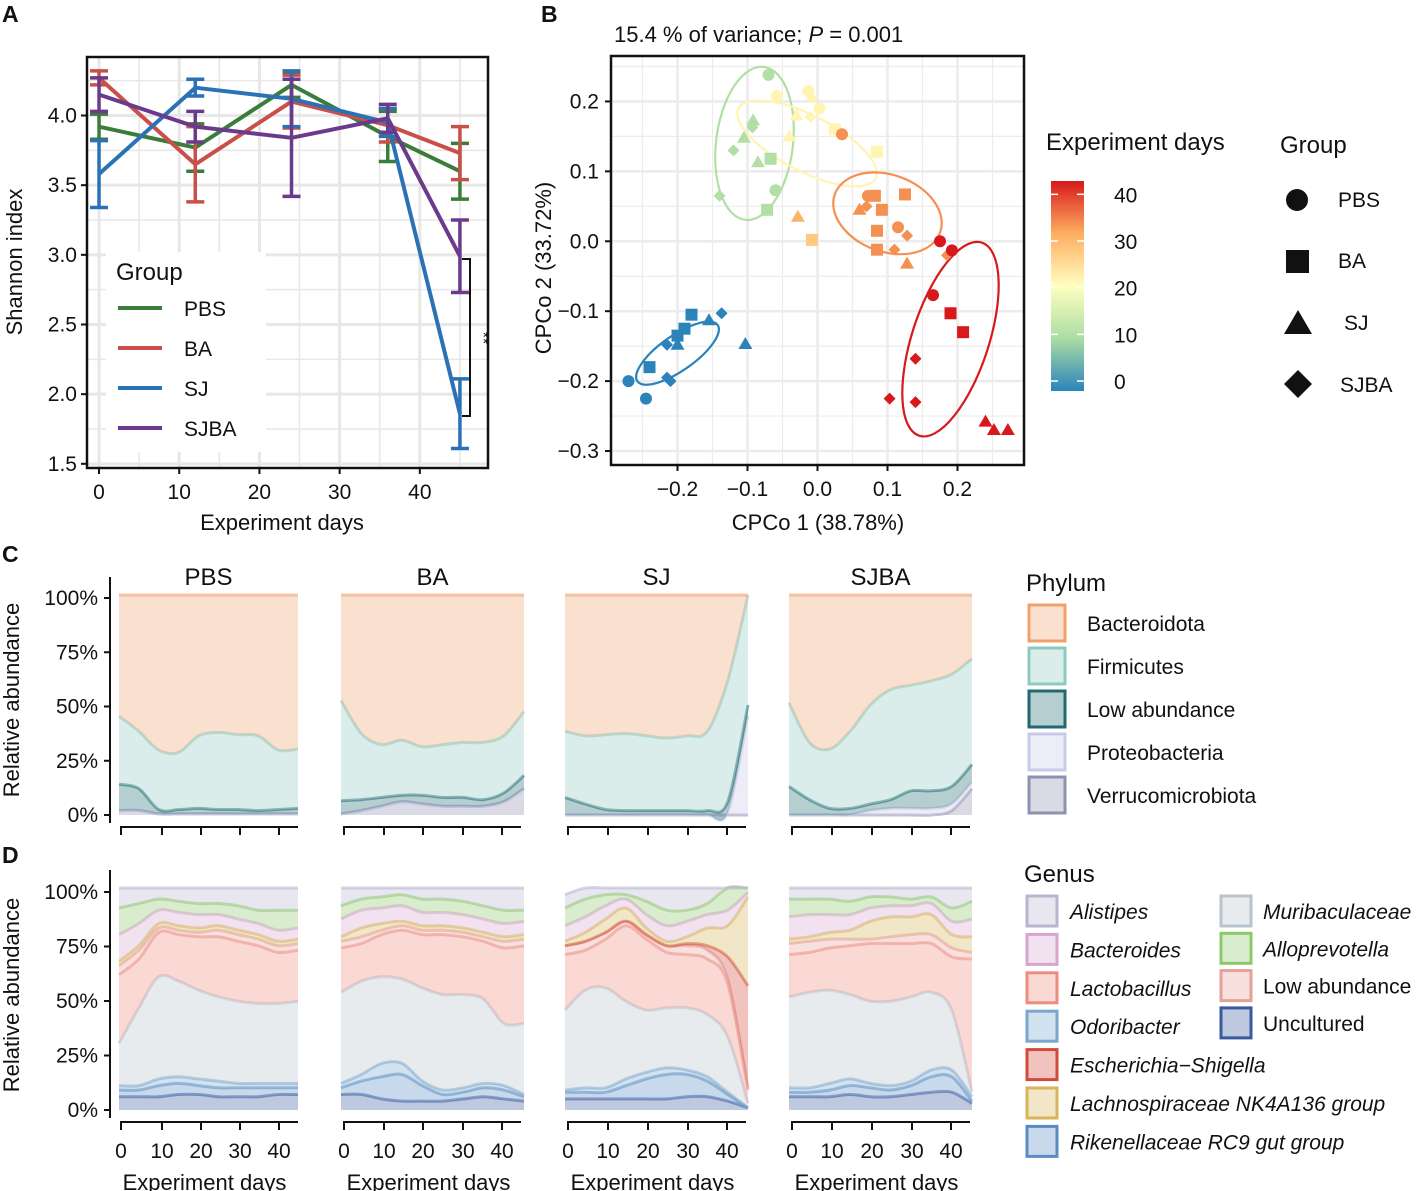 This screenshot has width=1418, height=1191. I want to click on area-edge-odoribacter, so click(881, 1082).